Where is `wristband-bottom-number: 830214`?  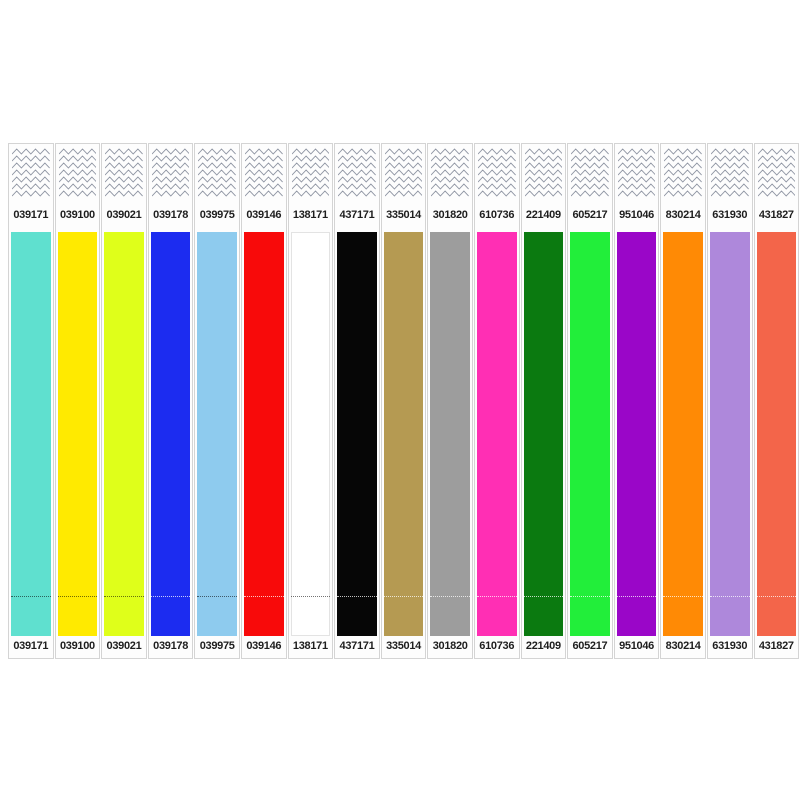
wristband-bottom-number: 830214 is located at coordinates (683, 646).